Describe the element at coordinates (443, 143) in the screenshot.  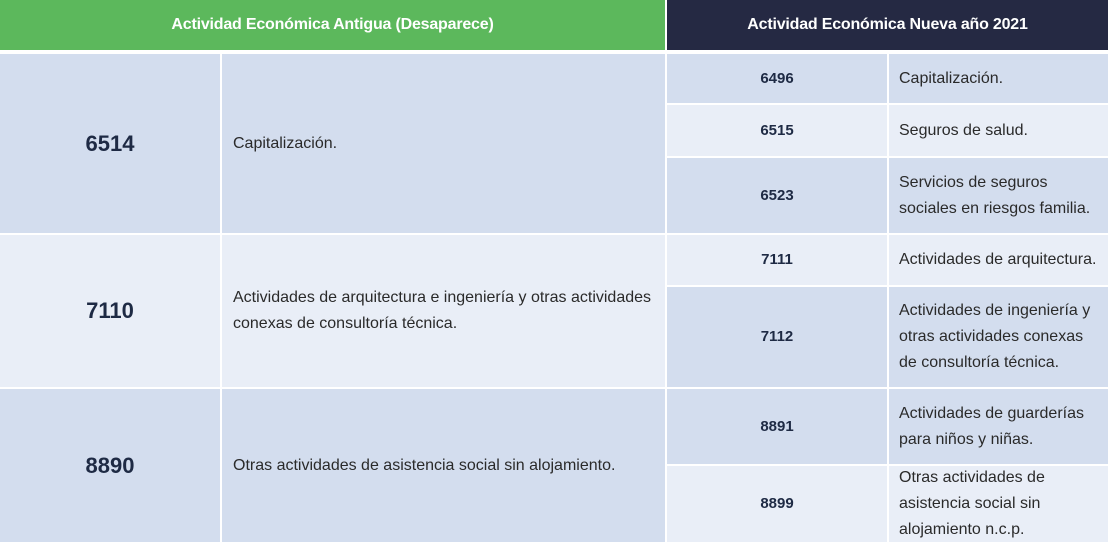
I see `old-description-cell: Capitalización.` at that location.